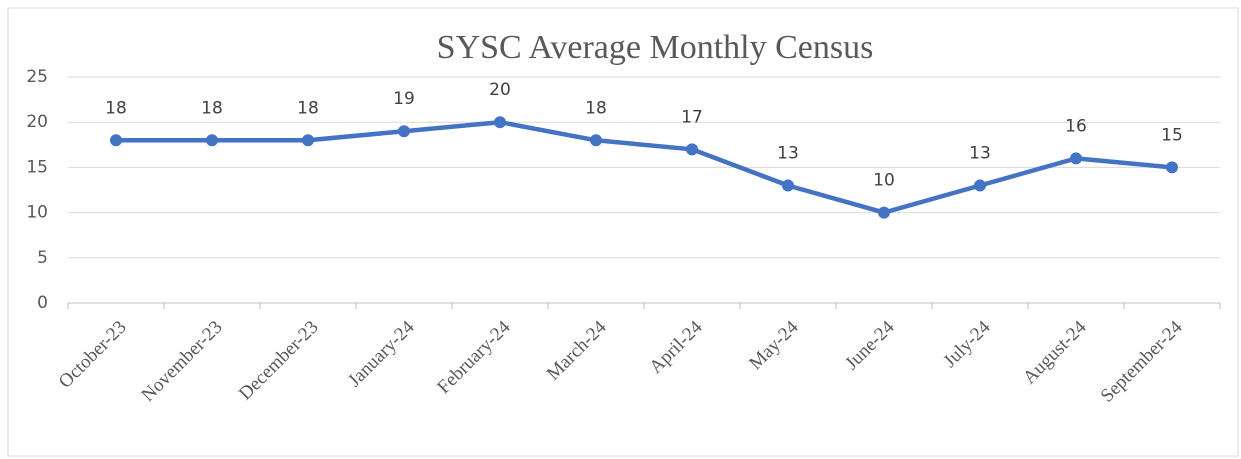 The height and width of the screenshot is (459, 1241). I want to click on y-tick-label: 10, so click(37, 213).